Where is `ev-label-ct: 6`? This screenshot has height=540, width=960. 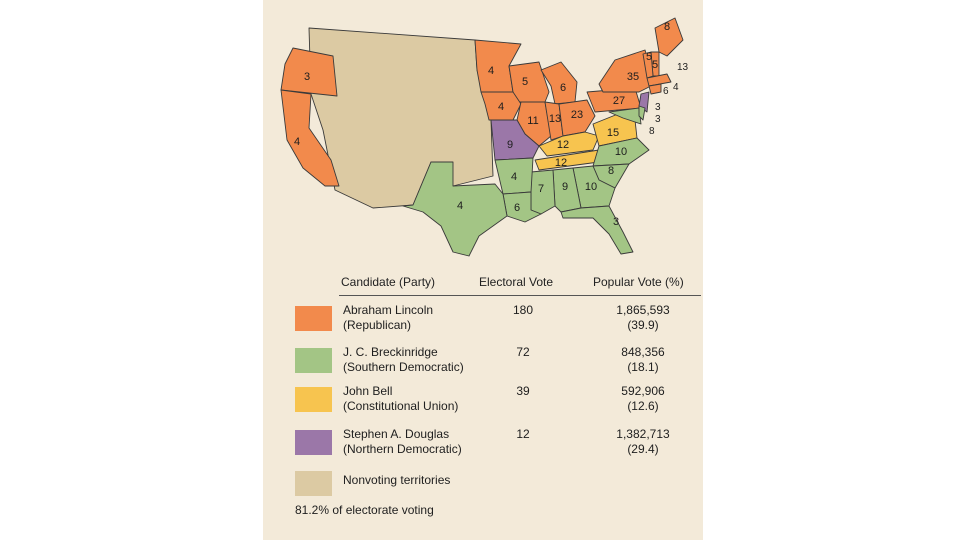
ev-label-ct: 6 is located at coordinates (666, 91).